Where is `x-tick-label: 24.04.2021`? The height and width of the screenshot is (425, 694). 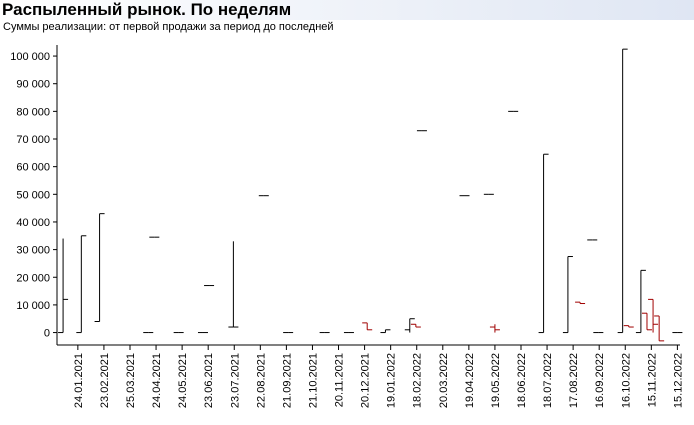
x-tick-label: 24.04.2021 is located at coordinates (157, 380).